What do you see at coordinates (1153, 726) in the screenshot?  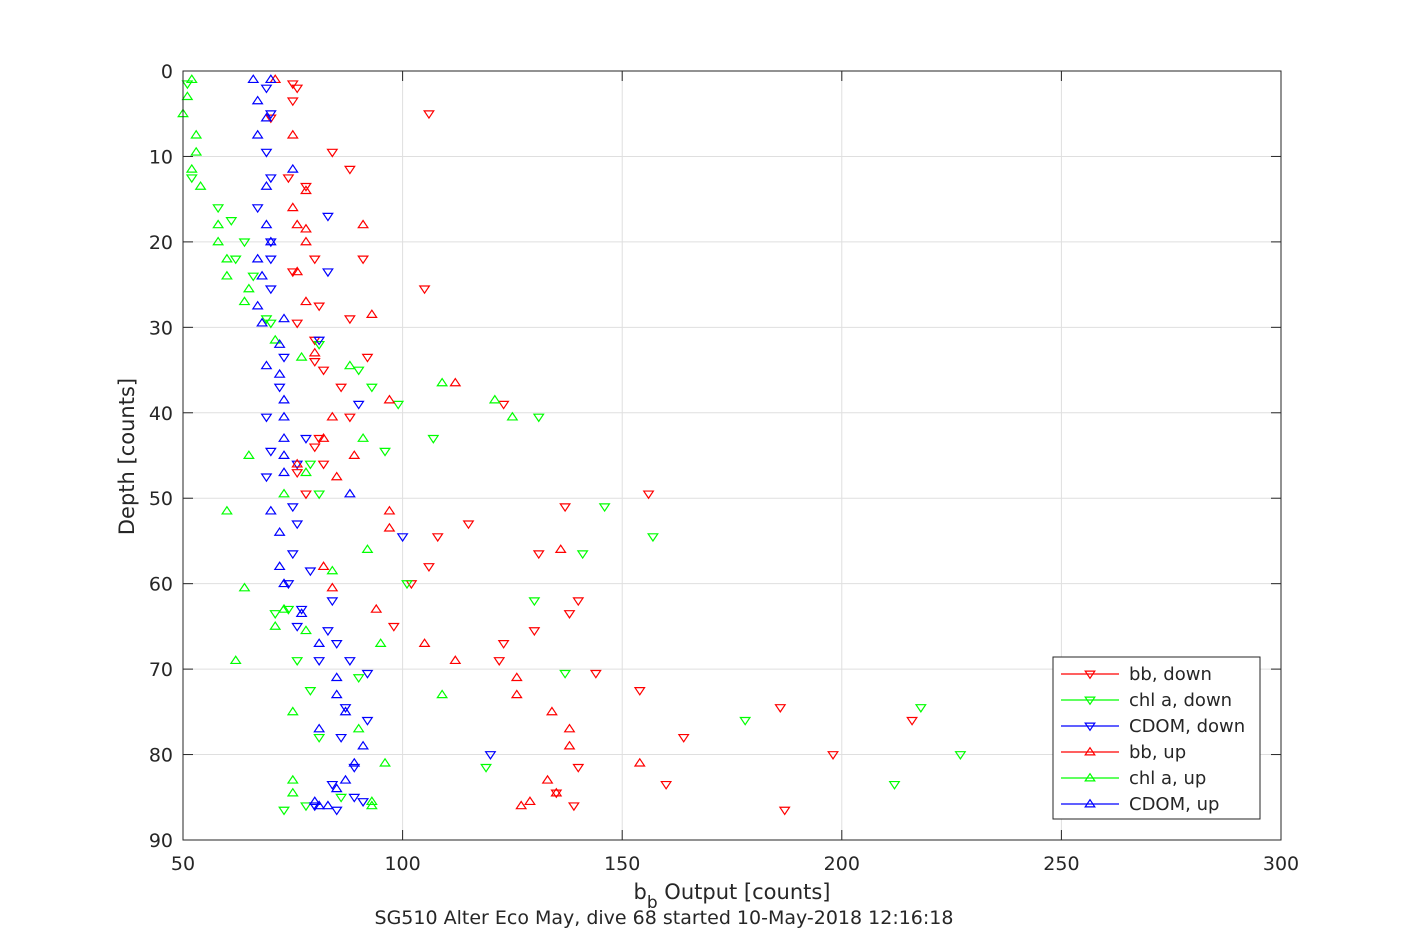 I see `legend-entry: CDOM, down` at bounding box center [1153, 726].